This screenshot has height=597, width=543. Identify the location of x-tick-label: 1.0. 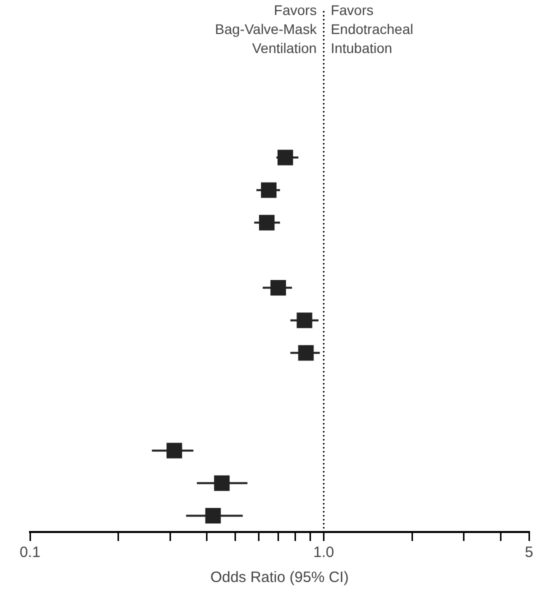
(323, 553).